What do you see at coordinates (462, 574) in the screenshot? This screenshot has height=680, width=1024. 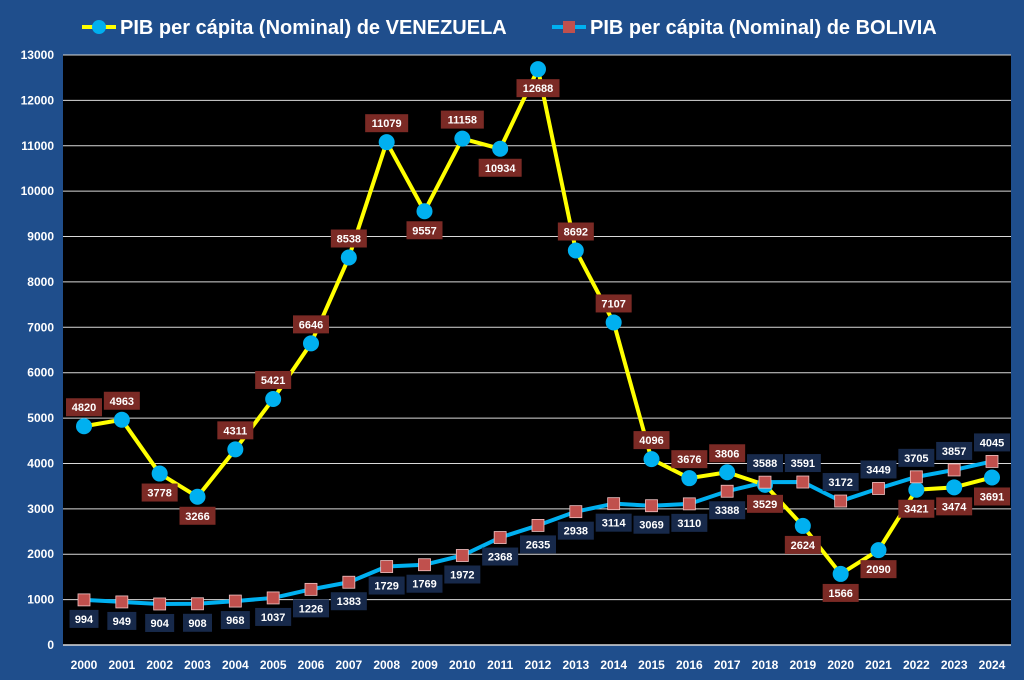 I see `bolivia-data-label: 1972` at bounding box center [462, 574].